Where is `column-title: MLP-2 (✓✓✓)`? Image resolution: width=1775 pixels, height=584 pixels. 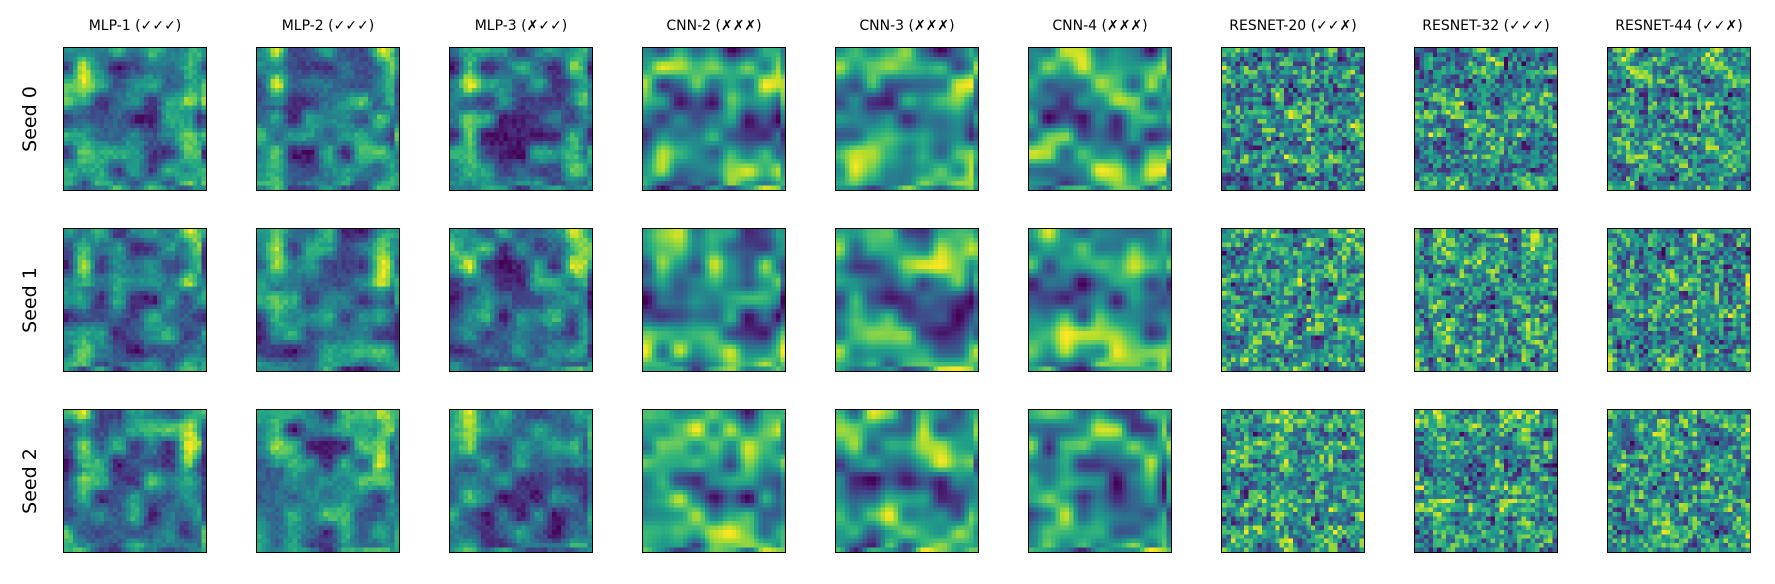
column-title: MLP-2 (✓✓✓) is located at coordinates (328, 26).